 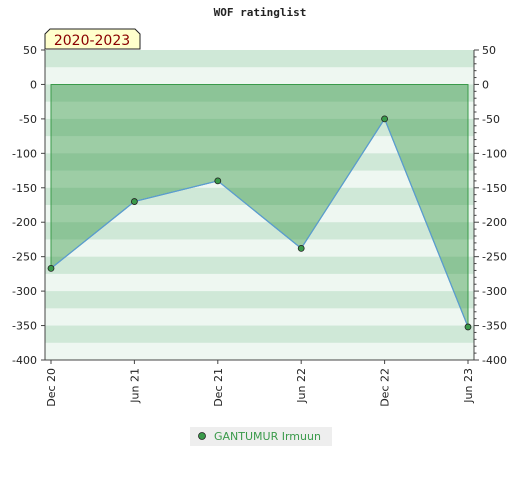 I want to click on x-tick-label: Dec 22, so click(x=385, y=387).